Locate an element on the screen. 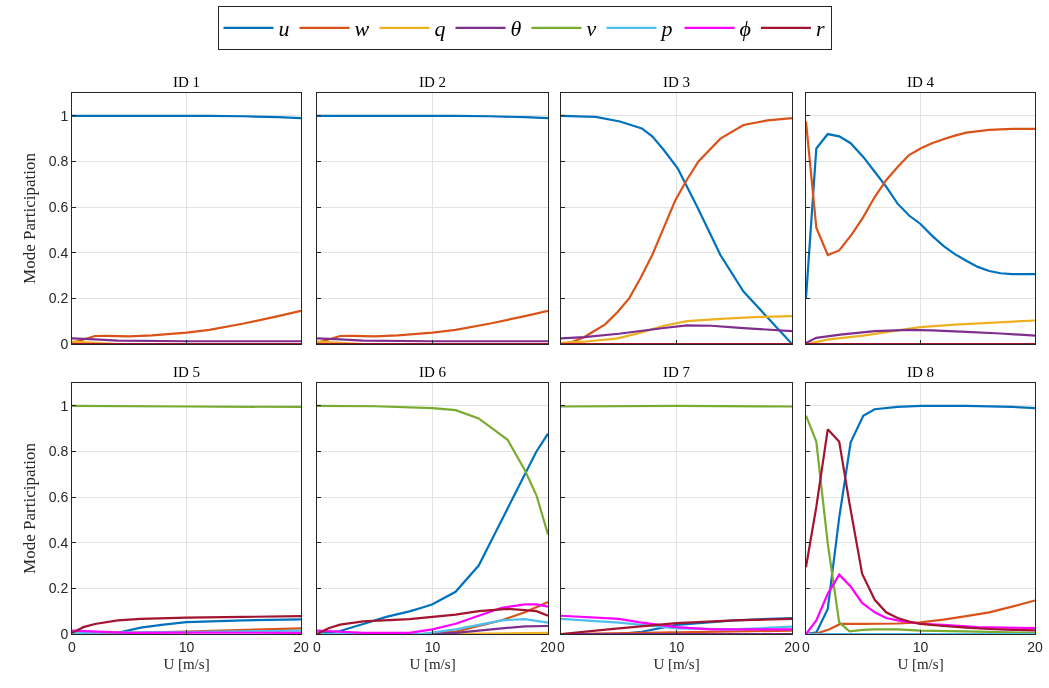 This screenshot has height=688, width=1049. chart-title: ID 5 is located at coordinates (186, 372).